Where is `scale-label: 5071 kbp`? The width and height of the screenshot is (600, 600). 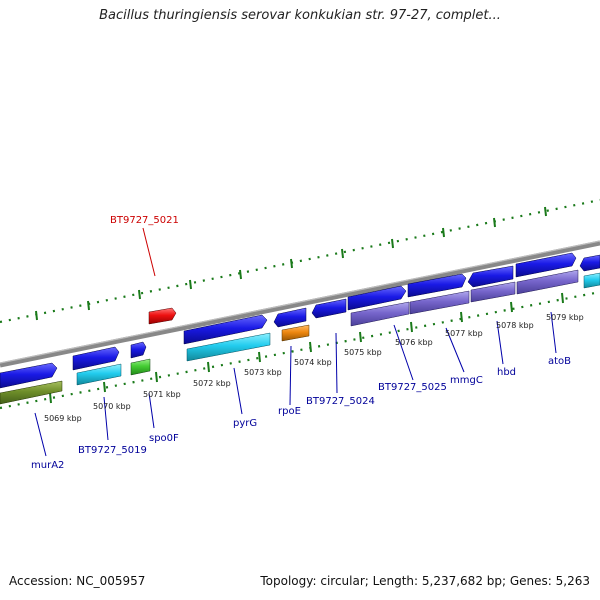 scale-label: 5071 kbp is located at coordinates (162, 394).